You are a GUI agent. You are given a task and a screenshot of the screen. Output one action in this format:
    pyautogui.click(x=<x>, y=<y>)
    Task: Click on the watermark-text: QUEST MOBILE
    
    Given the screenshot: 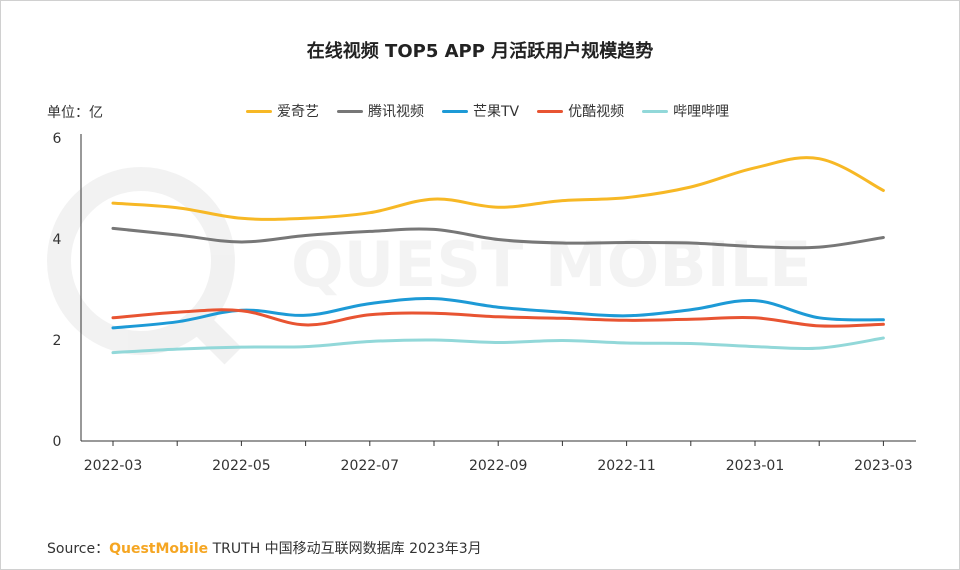 What is the action you would take?
    pyautogui.click(x=551, y=264)
    